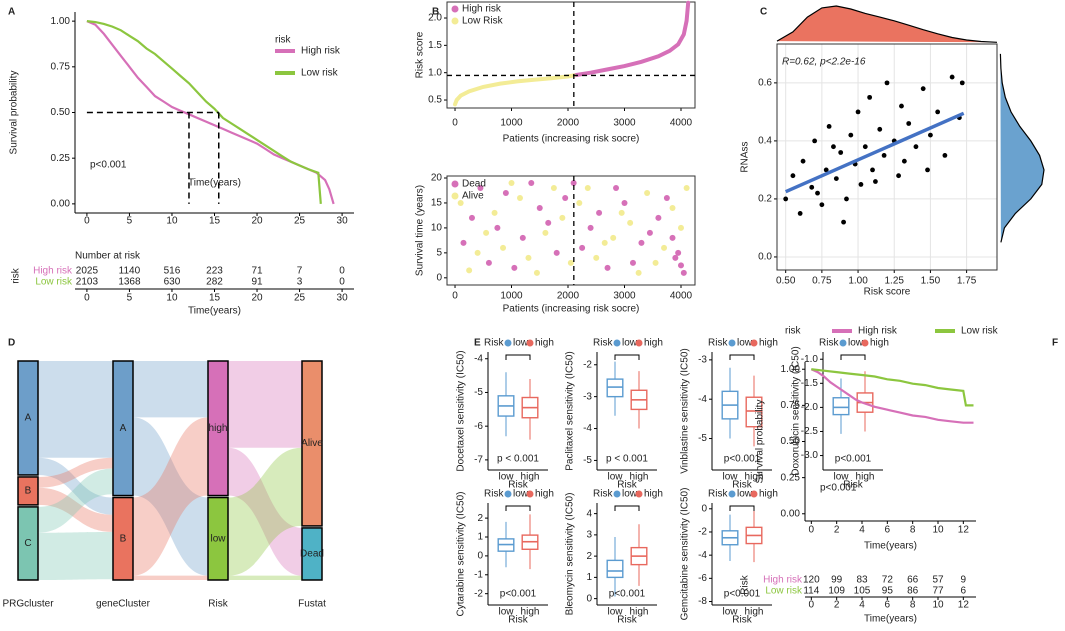 This screenshot has height=631, width=1065. What do you see at coordinates (218, 604) in the screenshot?
I see `stage-label: Risk` at bounding box center [218, 604].